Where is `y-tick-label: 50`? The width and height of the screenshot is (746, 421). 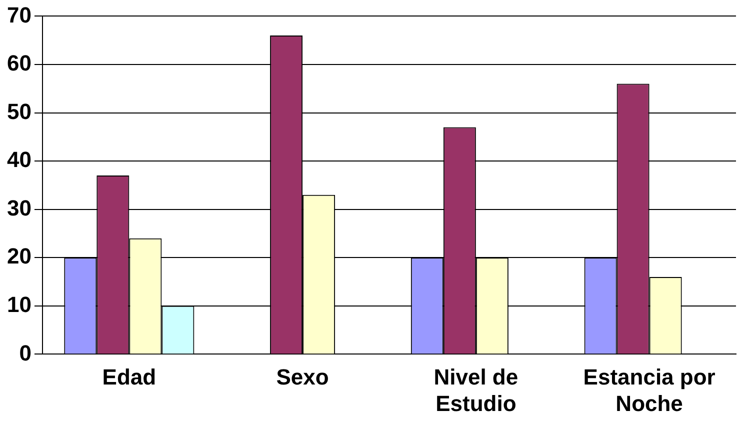 y-tick-label: 50 is located at coordinates (19, 111).